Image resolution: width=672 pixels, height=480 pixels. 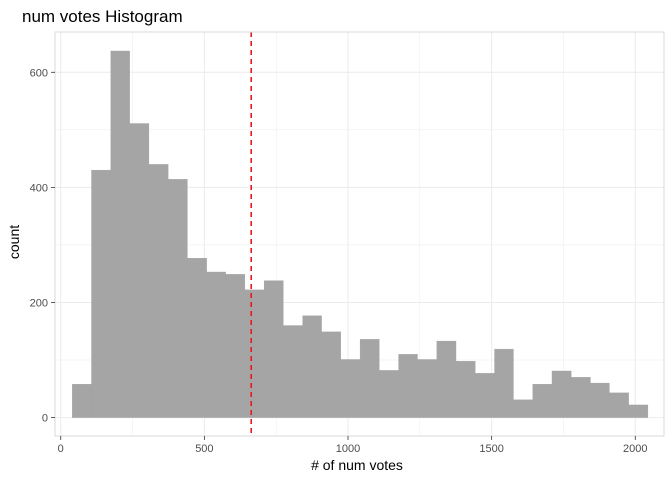 What do you see at coordinates (635, 449) in the screenshot?
I see `x-tick-label: 2000` at bounding box center [635, 449].